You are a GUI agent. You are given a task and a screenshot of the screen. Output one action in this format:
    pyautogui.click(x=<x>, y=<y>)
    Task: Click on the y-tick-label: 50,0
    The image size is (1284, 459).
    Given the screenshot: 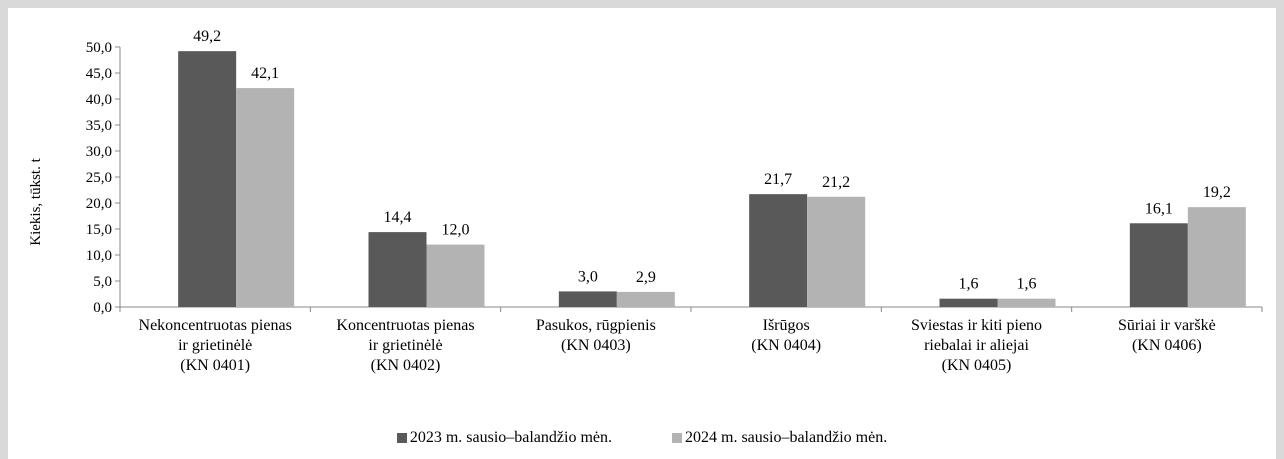 What is the action you would take?
    pyautogui.click(x=99, y=48)
    